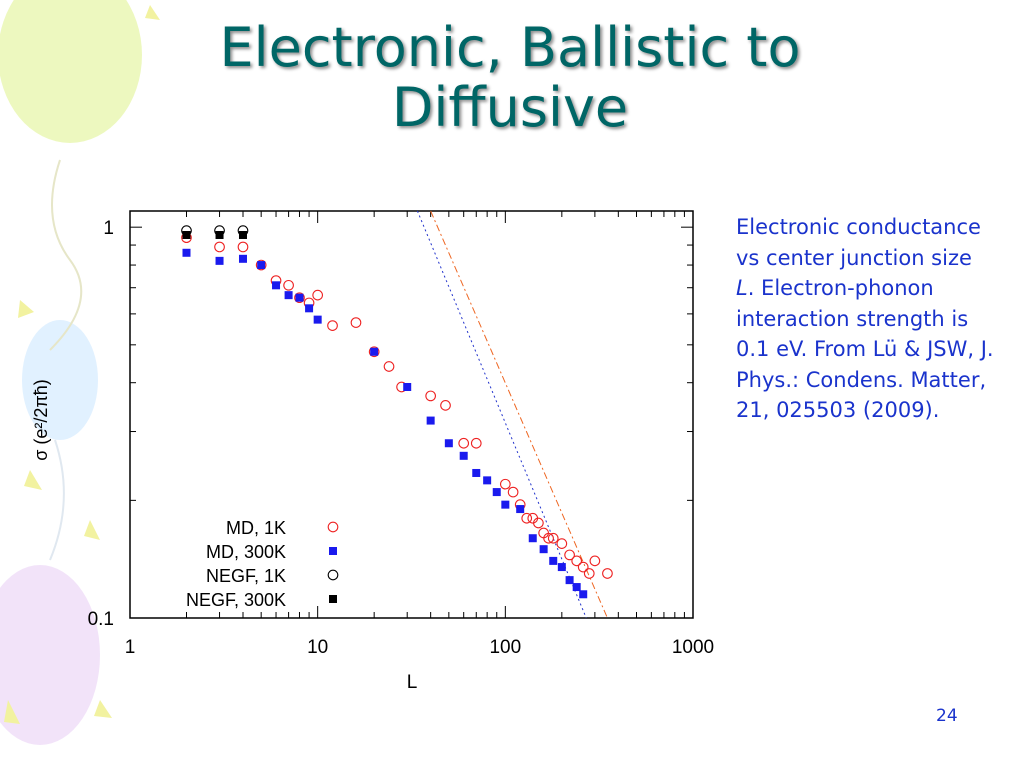  What do you see at coordinates (236, 600) in the screenshot?
I see `legend-label: NEGF, 300K` at bounding box center [236, 600].